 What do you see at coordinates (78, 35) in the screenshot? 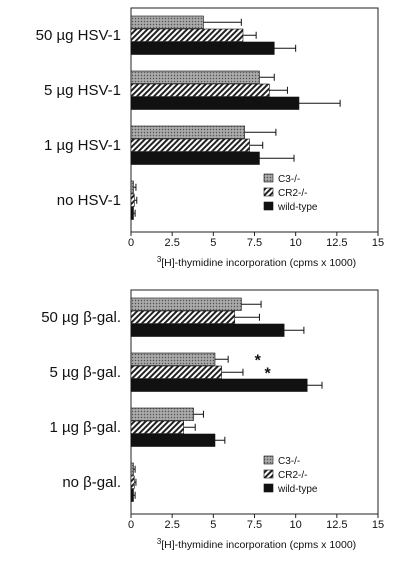
I see `category-label: 50 µg HSV-1` at bounding box center [78, 35].